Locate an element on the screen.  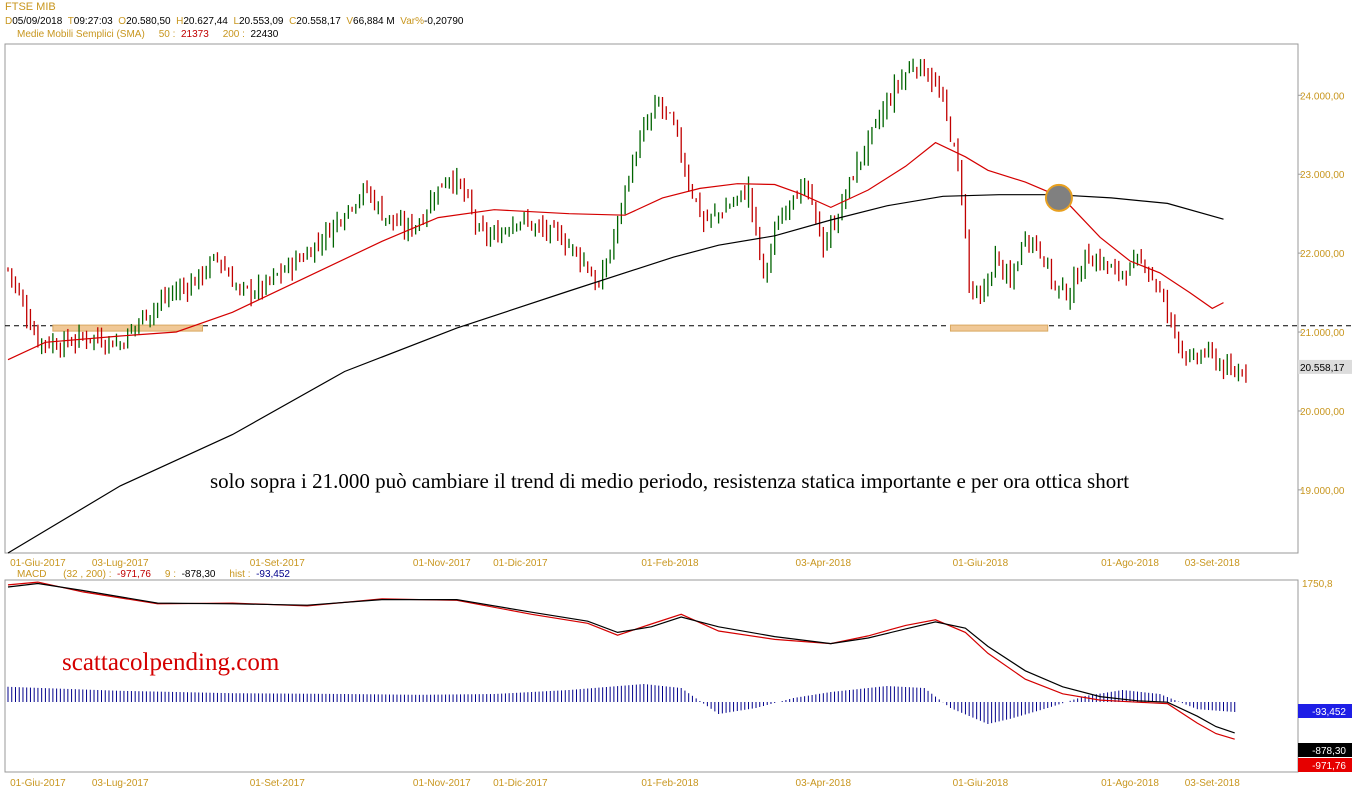
quote-key: L is located at coordinates (236, 21).